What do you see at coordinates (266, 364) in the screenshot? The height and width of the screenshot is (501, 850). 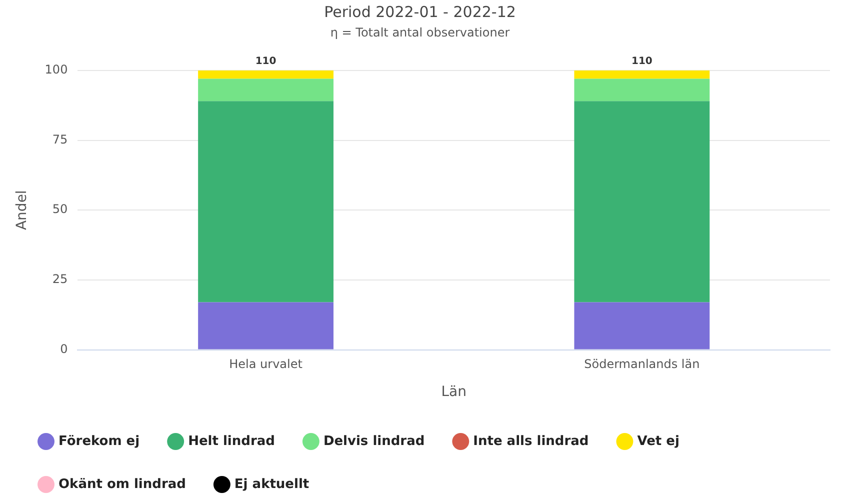 I see `x-tick-label: Hela urvalet` at bounding box center [266, 364].